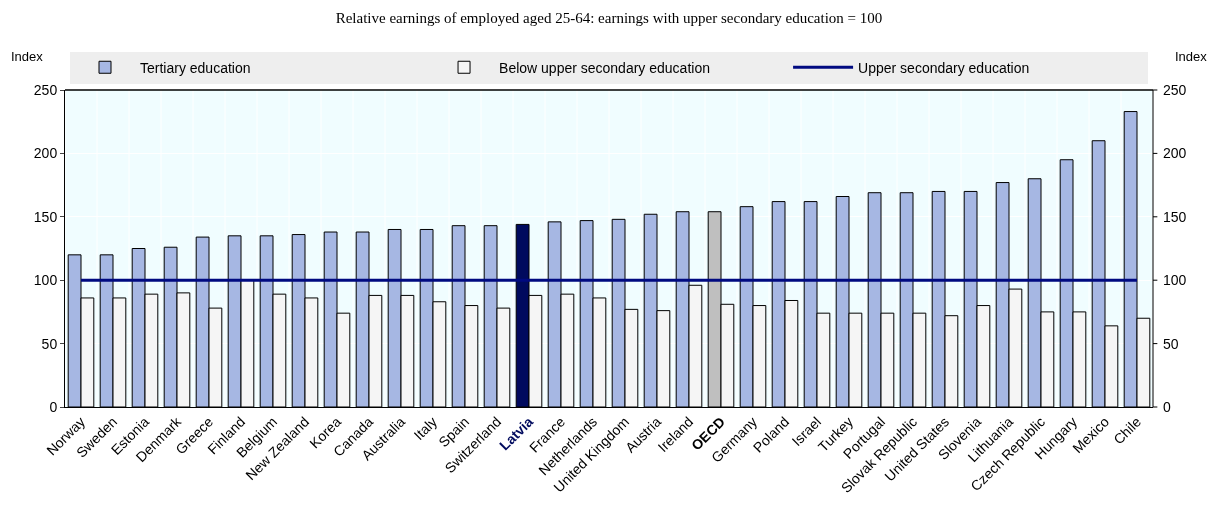  Describe the element at coordinates (1175, 217) in the screenshot. I see `y2-tick-label: 150` at that location.